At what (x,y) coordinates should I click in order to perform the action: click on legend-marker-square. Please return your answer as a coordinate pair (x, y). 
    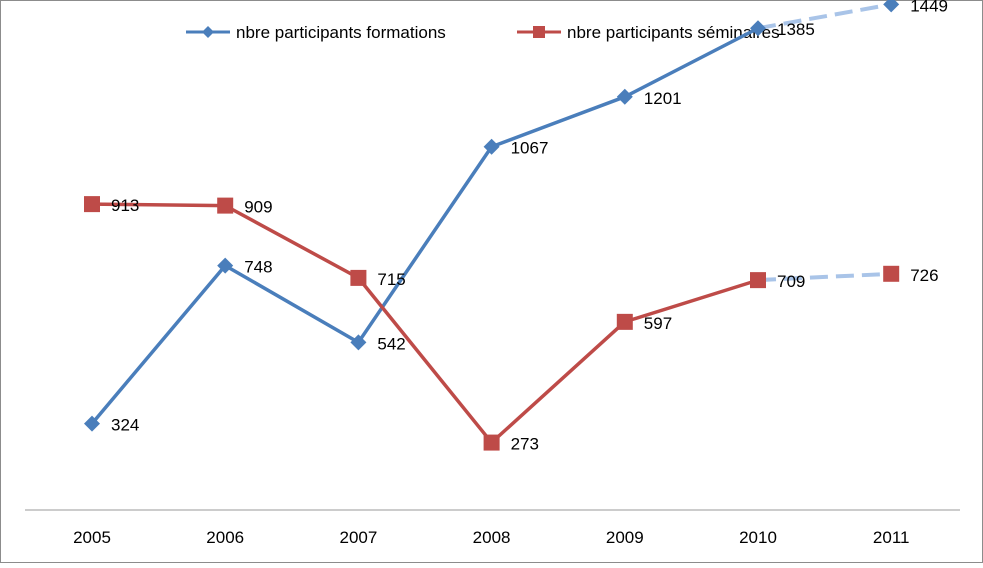
    Looking at the image, I should click on (539, 32).